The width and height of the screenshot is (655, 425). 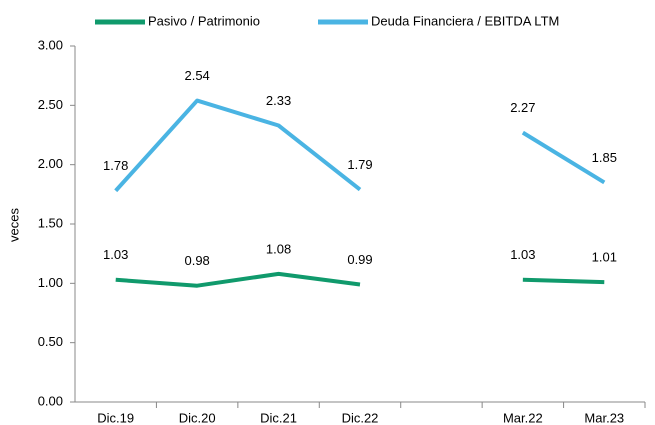 What do you see at coordinates (115, 417) in the screenshot?
I see `x-tick-label: Dic.19` at bounding box center [115, 417].